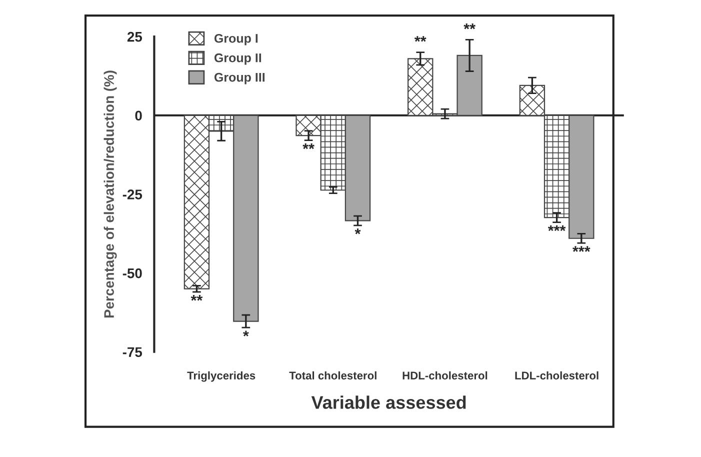  Describe the element at coordinates (134, 37) in the screenshot. I see `y-tick-label: 25` at that location.